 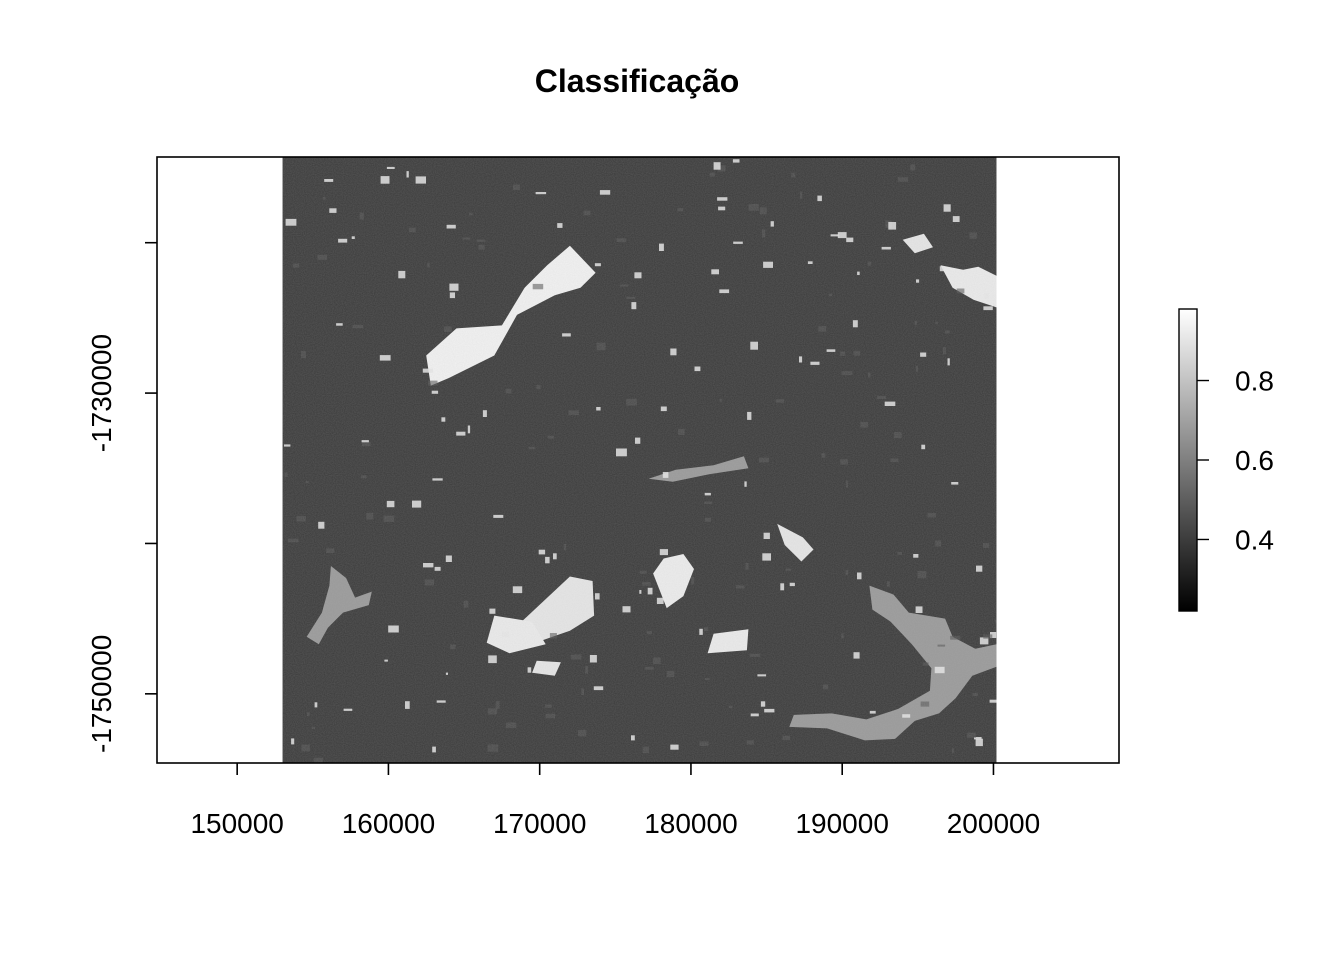 What do you see at coordinates (388, 823) in the screenshot?
I see `x-tick-label: 160000` at bounding box center [388, 823].